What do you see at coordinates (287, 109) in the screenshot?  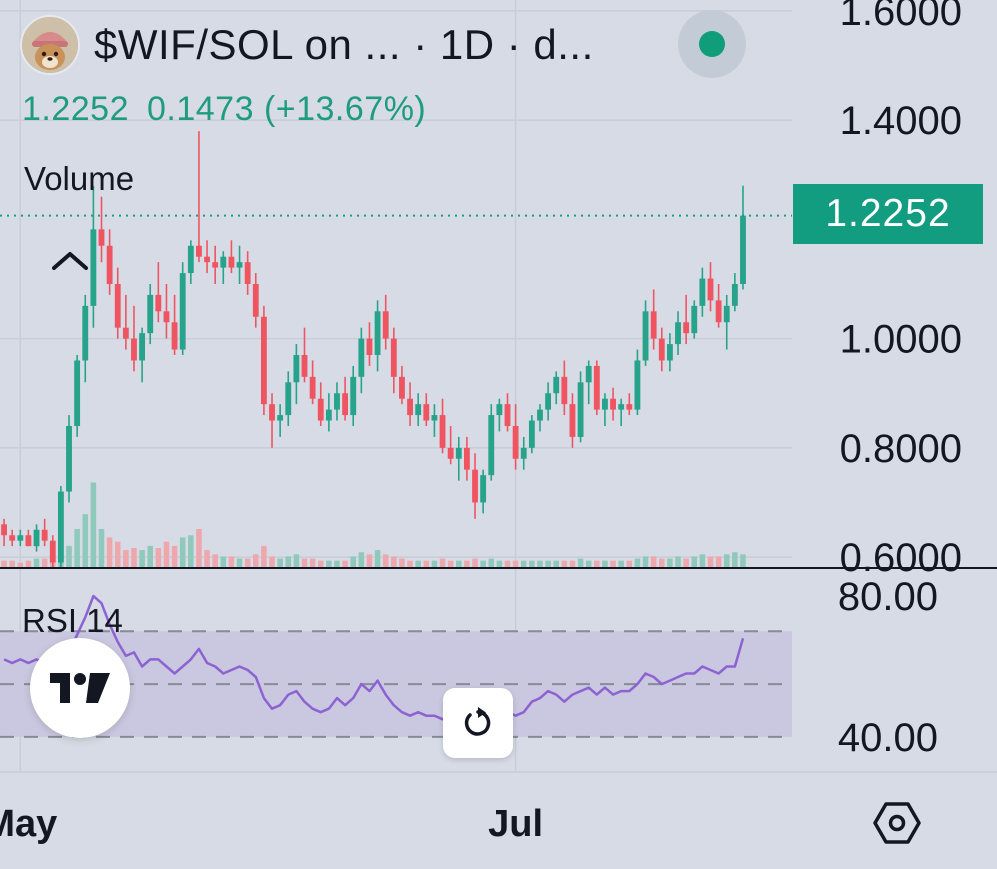 I see `price-change: 0.1473 (+13.67%)` at bounding box center [287, 109].